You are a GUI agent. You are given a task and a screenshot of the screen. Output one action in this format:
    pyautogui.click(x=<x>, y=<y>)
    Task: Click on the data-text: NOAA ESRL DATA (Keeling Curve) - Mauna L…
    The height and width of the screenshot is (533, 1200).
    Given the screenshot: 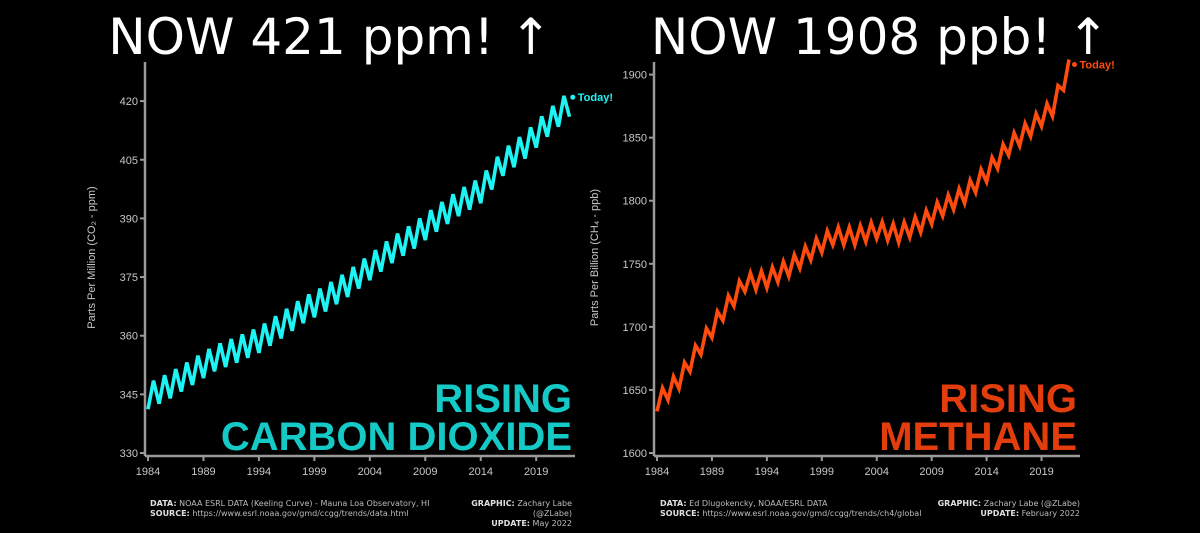 What is the action you would take?
    pyautogui.click(x=304, y=503)
    